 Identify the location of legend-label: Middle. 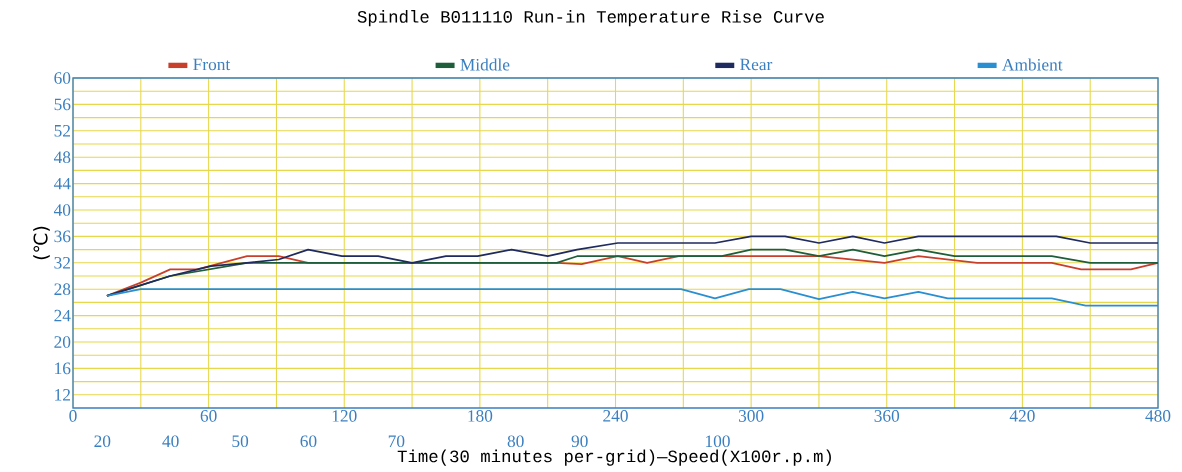
(485, 64).